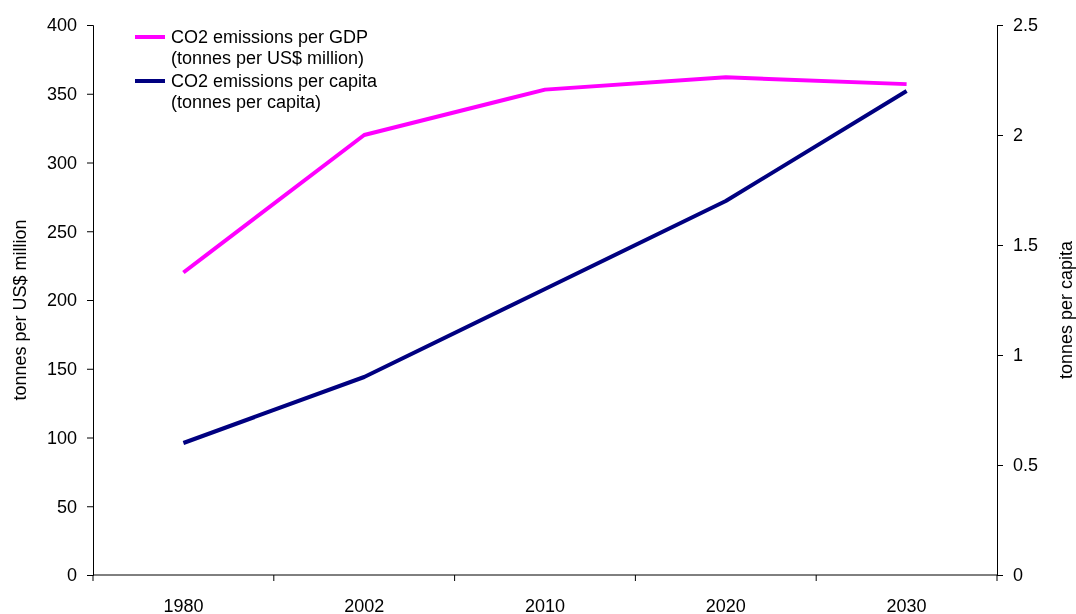 The height and width of the screenshot is (614, 1076). I want to click on x-tick-label: 2020, so click(725, 605).